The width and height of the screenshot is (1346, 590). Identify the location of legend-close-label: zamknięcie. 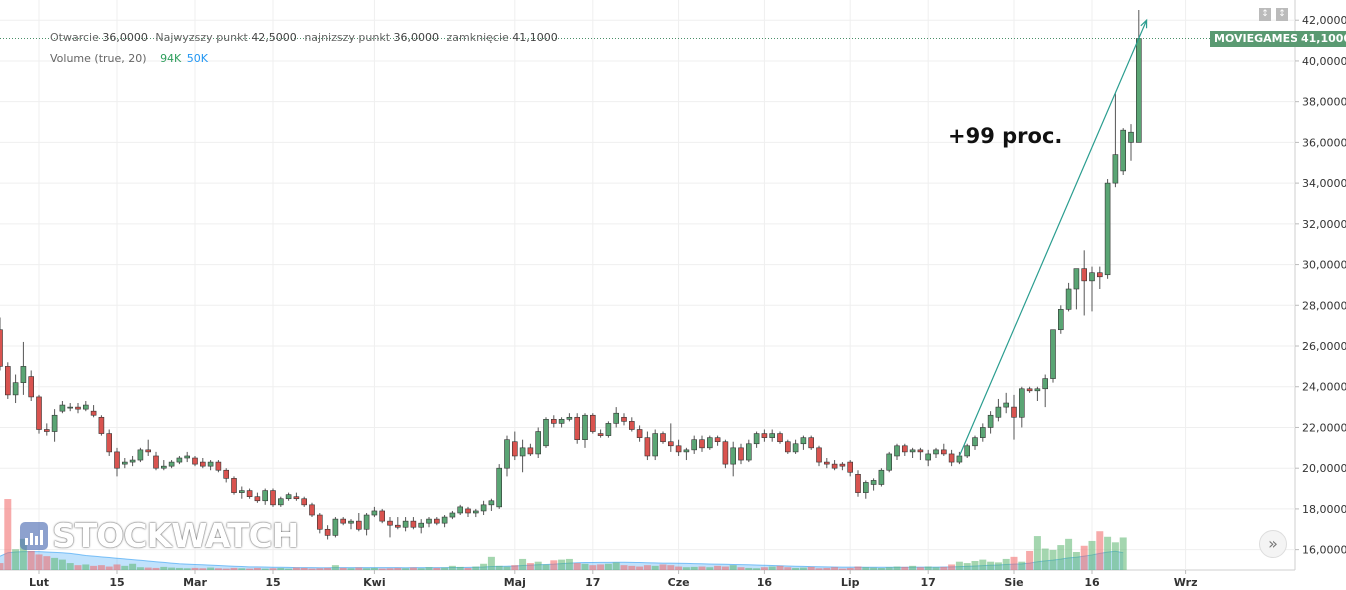
(477, 37).